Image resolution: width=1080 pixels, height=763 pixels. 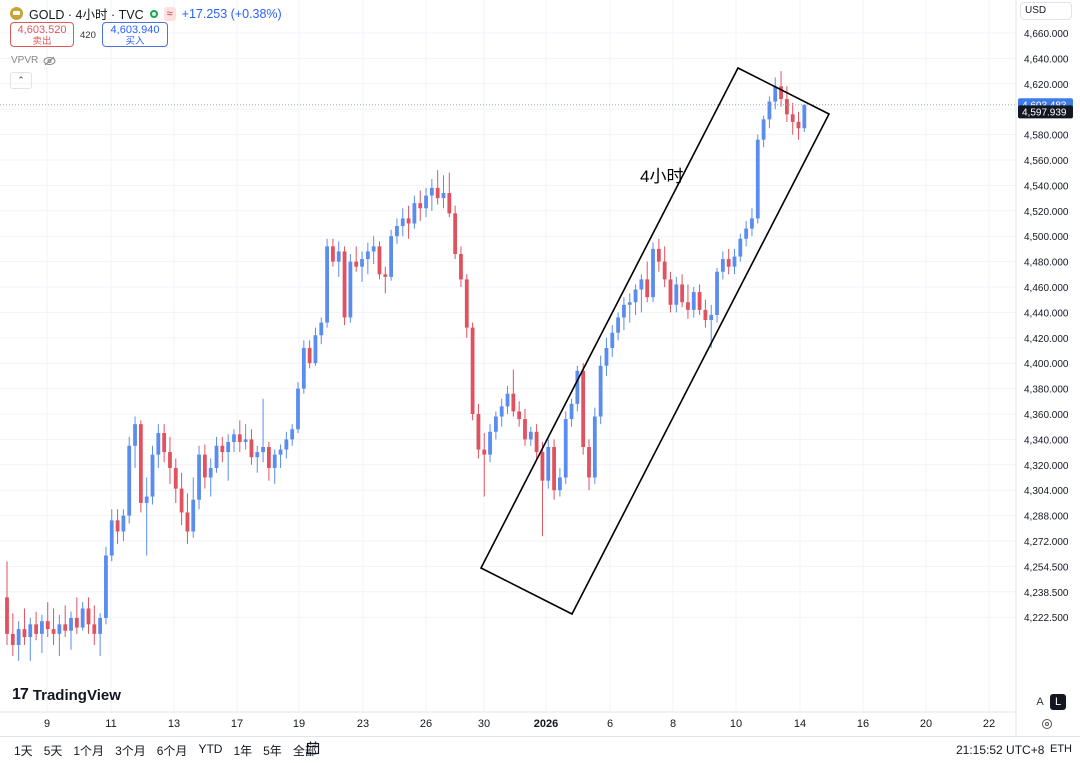 What do you see at coordinates (23, 751) in the screenshot?
I see `range-1d: 1天` at bounding box center [23, 751].